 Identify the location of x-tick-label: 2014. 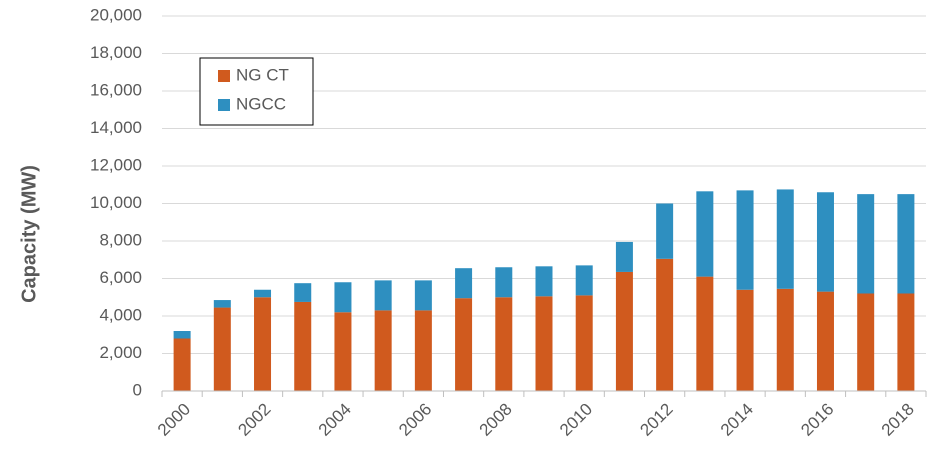
(737, 420).